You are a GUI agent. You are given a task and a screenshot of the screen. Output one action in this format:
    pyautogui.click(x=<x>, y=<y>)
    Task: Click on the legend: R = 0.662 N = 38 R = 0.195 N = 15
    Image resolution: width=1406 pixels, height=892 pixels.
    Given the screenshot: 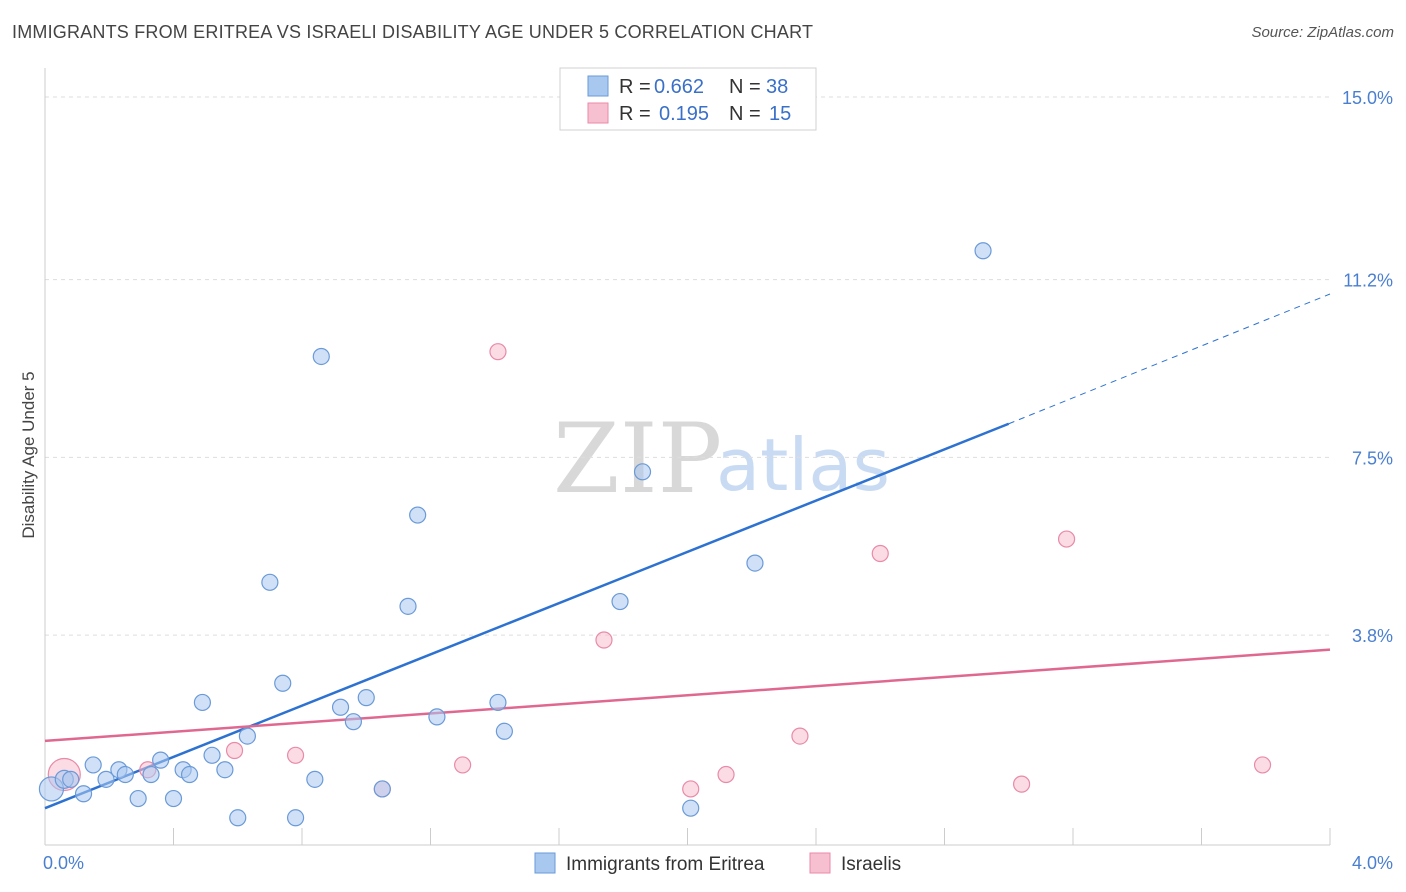 What is the action you would take?
    pyautogui.click(x=688, y=99)
    